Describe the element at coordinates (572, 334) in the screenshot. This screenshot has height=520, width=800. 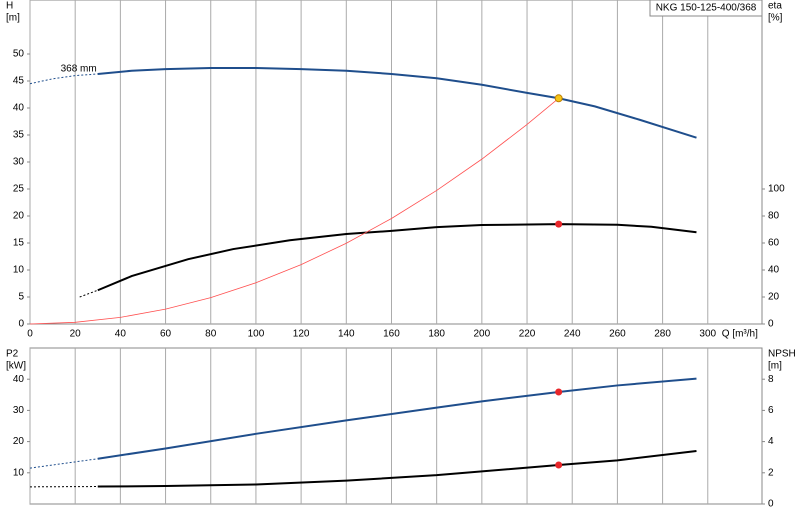
I see `x-tick-label: 240` at that location.